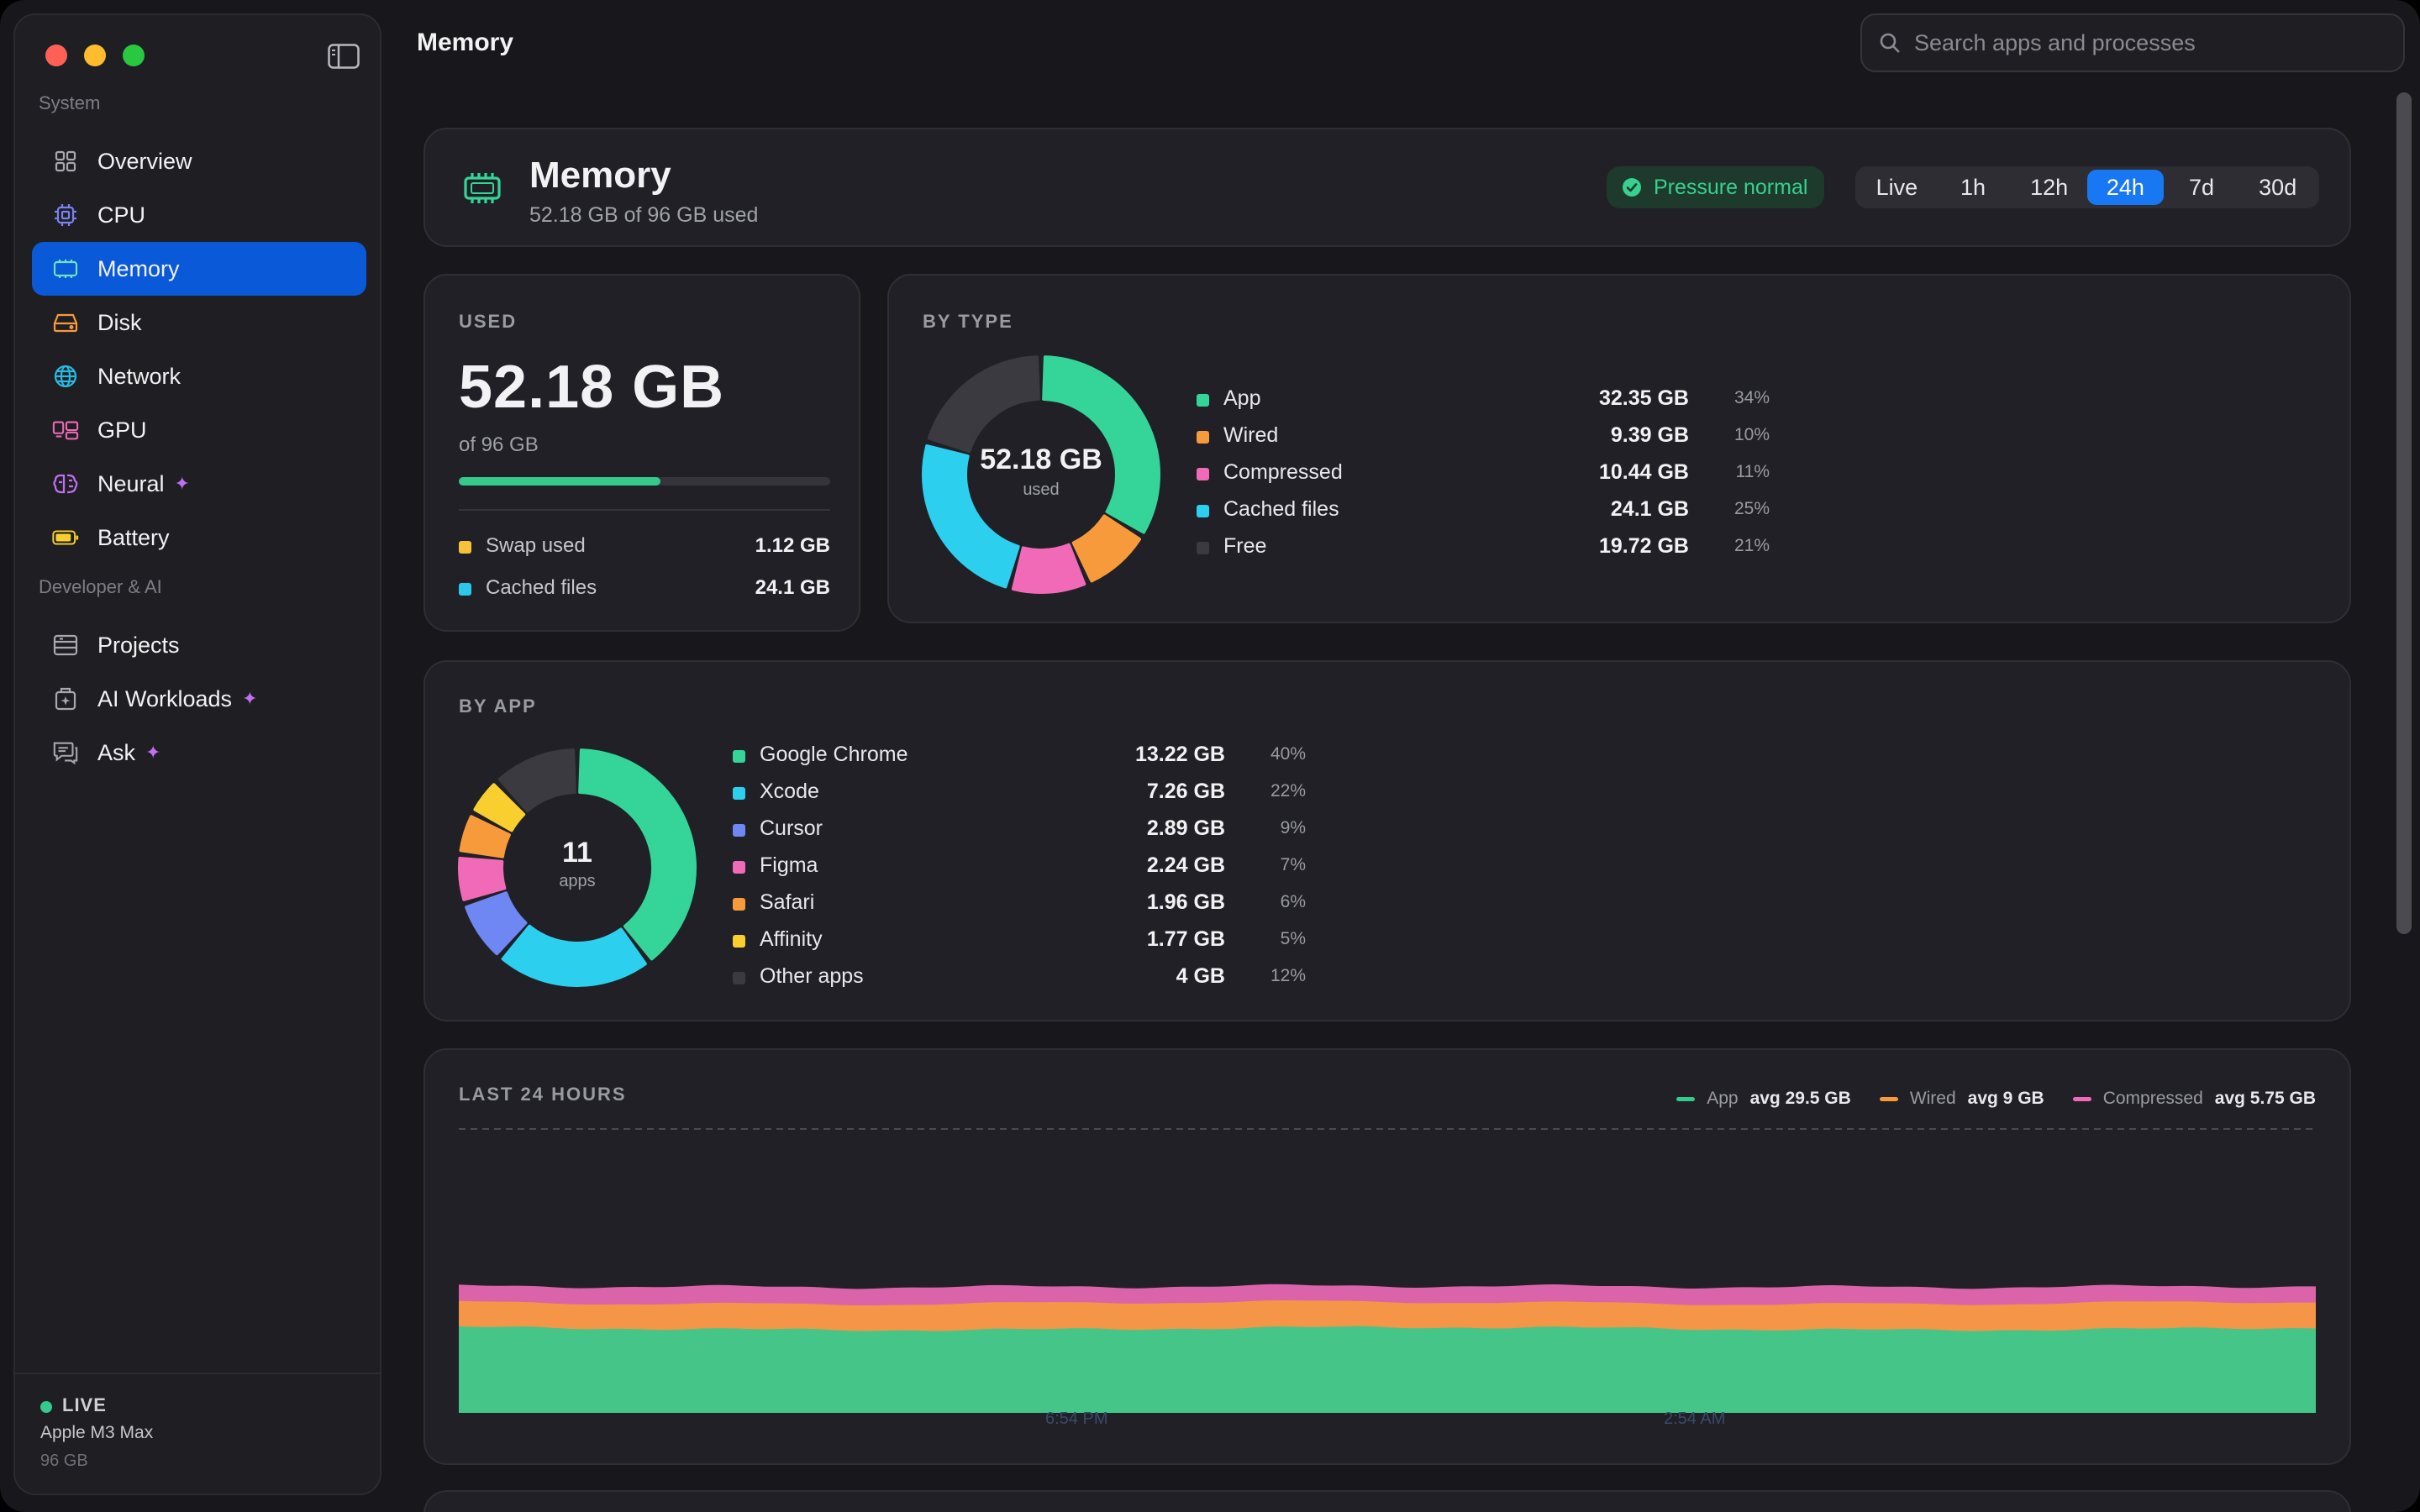 This screenshot has width=2420, height=1512. What do you see at coordinates (2149, 43) in the screenshot?
I see `search-input` at bounding box center [2149, 43].